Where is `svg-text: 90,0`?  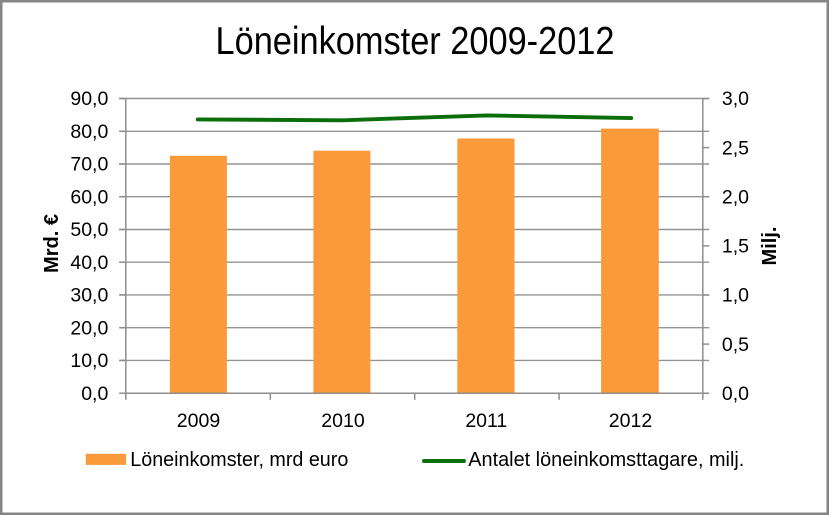
svg-text: 90,0 is located at coordinates (89, 99).